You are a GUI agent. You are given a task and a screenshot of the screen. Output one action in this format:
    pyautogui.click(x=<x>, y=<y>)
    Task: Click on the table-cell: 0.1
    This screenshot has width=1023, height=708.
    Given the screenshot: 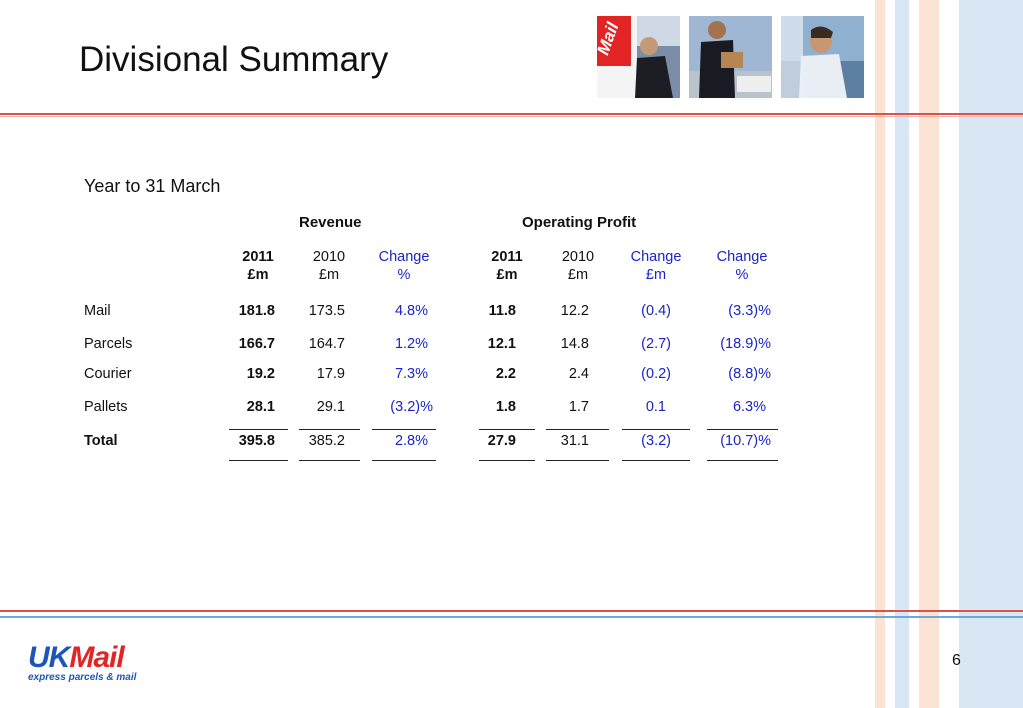 What is the action you would take?
    pyautogui.click(x=655, y=407)
    